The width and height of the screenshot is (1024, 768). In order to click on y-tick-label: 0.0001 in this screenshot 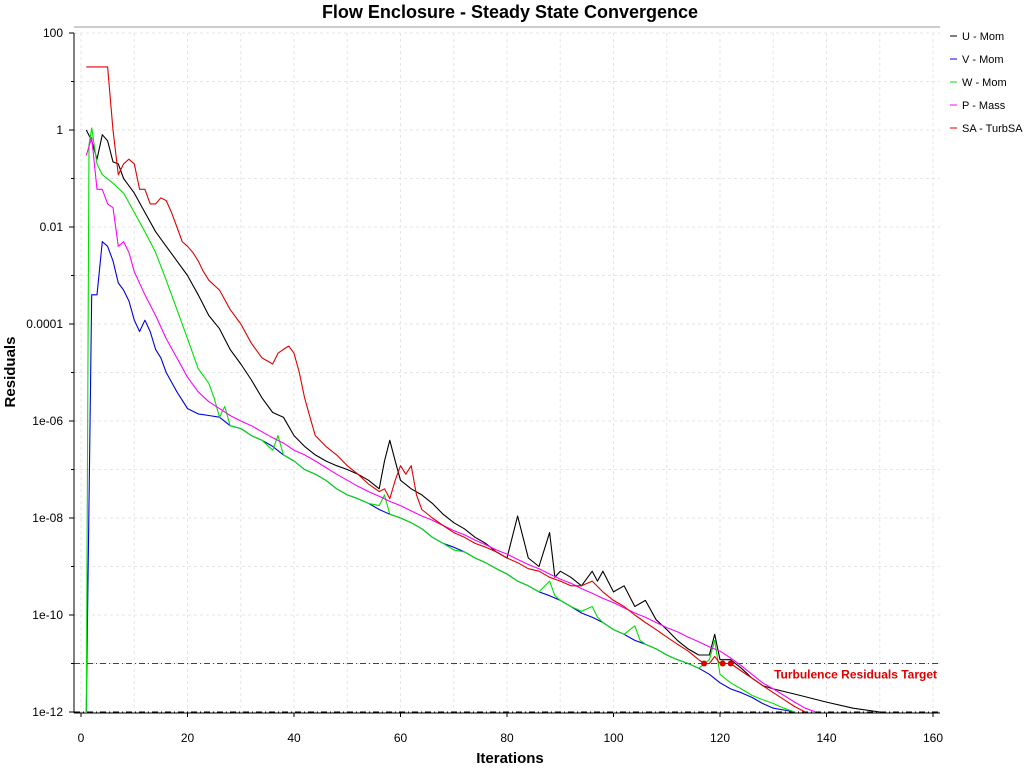, I will do `click(44, 324)`.